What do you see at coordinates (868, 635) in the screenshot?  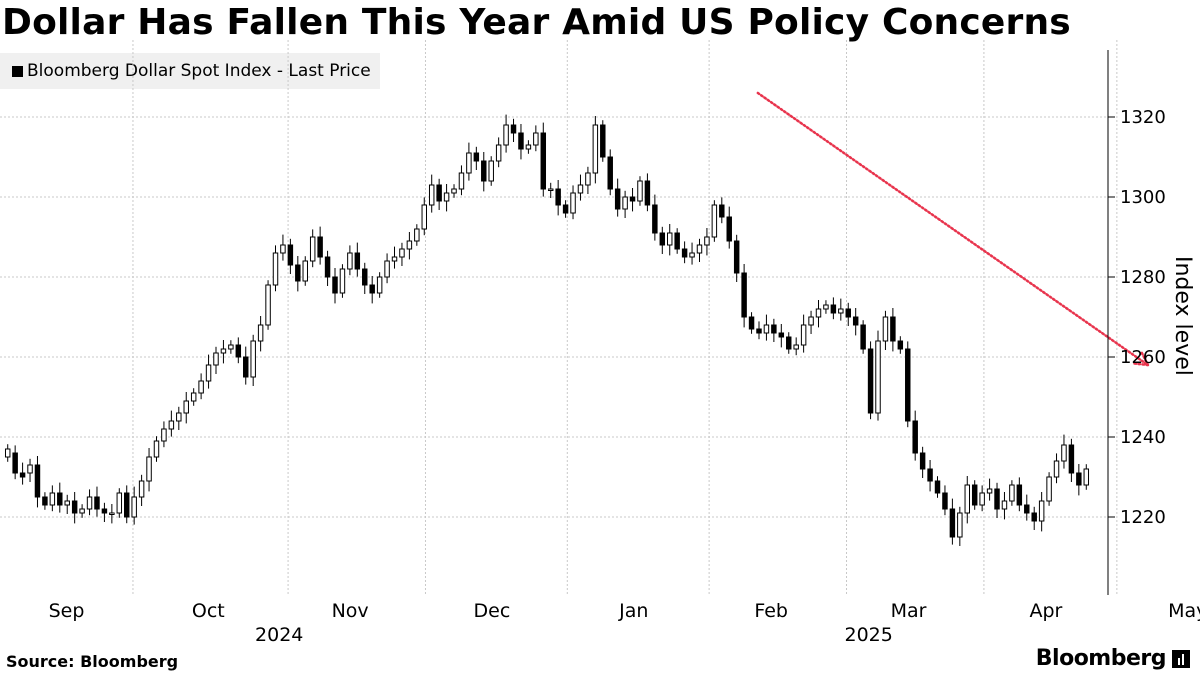 I see `x-year-label: 2025` at bounding box center [868, 635].